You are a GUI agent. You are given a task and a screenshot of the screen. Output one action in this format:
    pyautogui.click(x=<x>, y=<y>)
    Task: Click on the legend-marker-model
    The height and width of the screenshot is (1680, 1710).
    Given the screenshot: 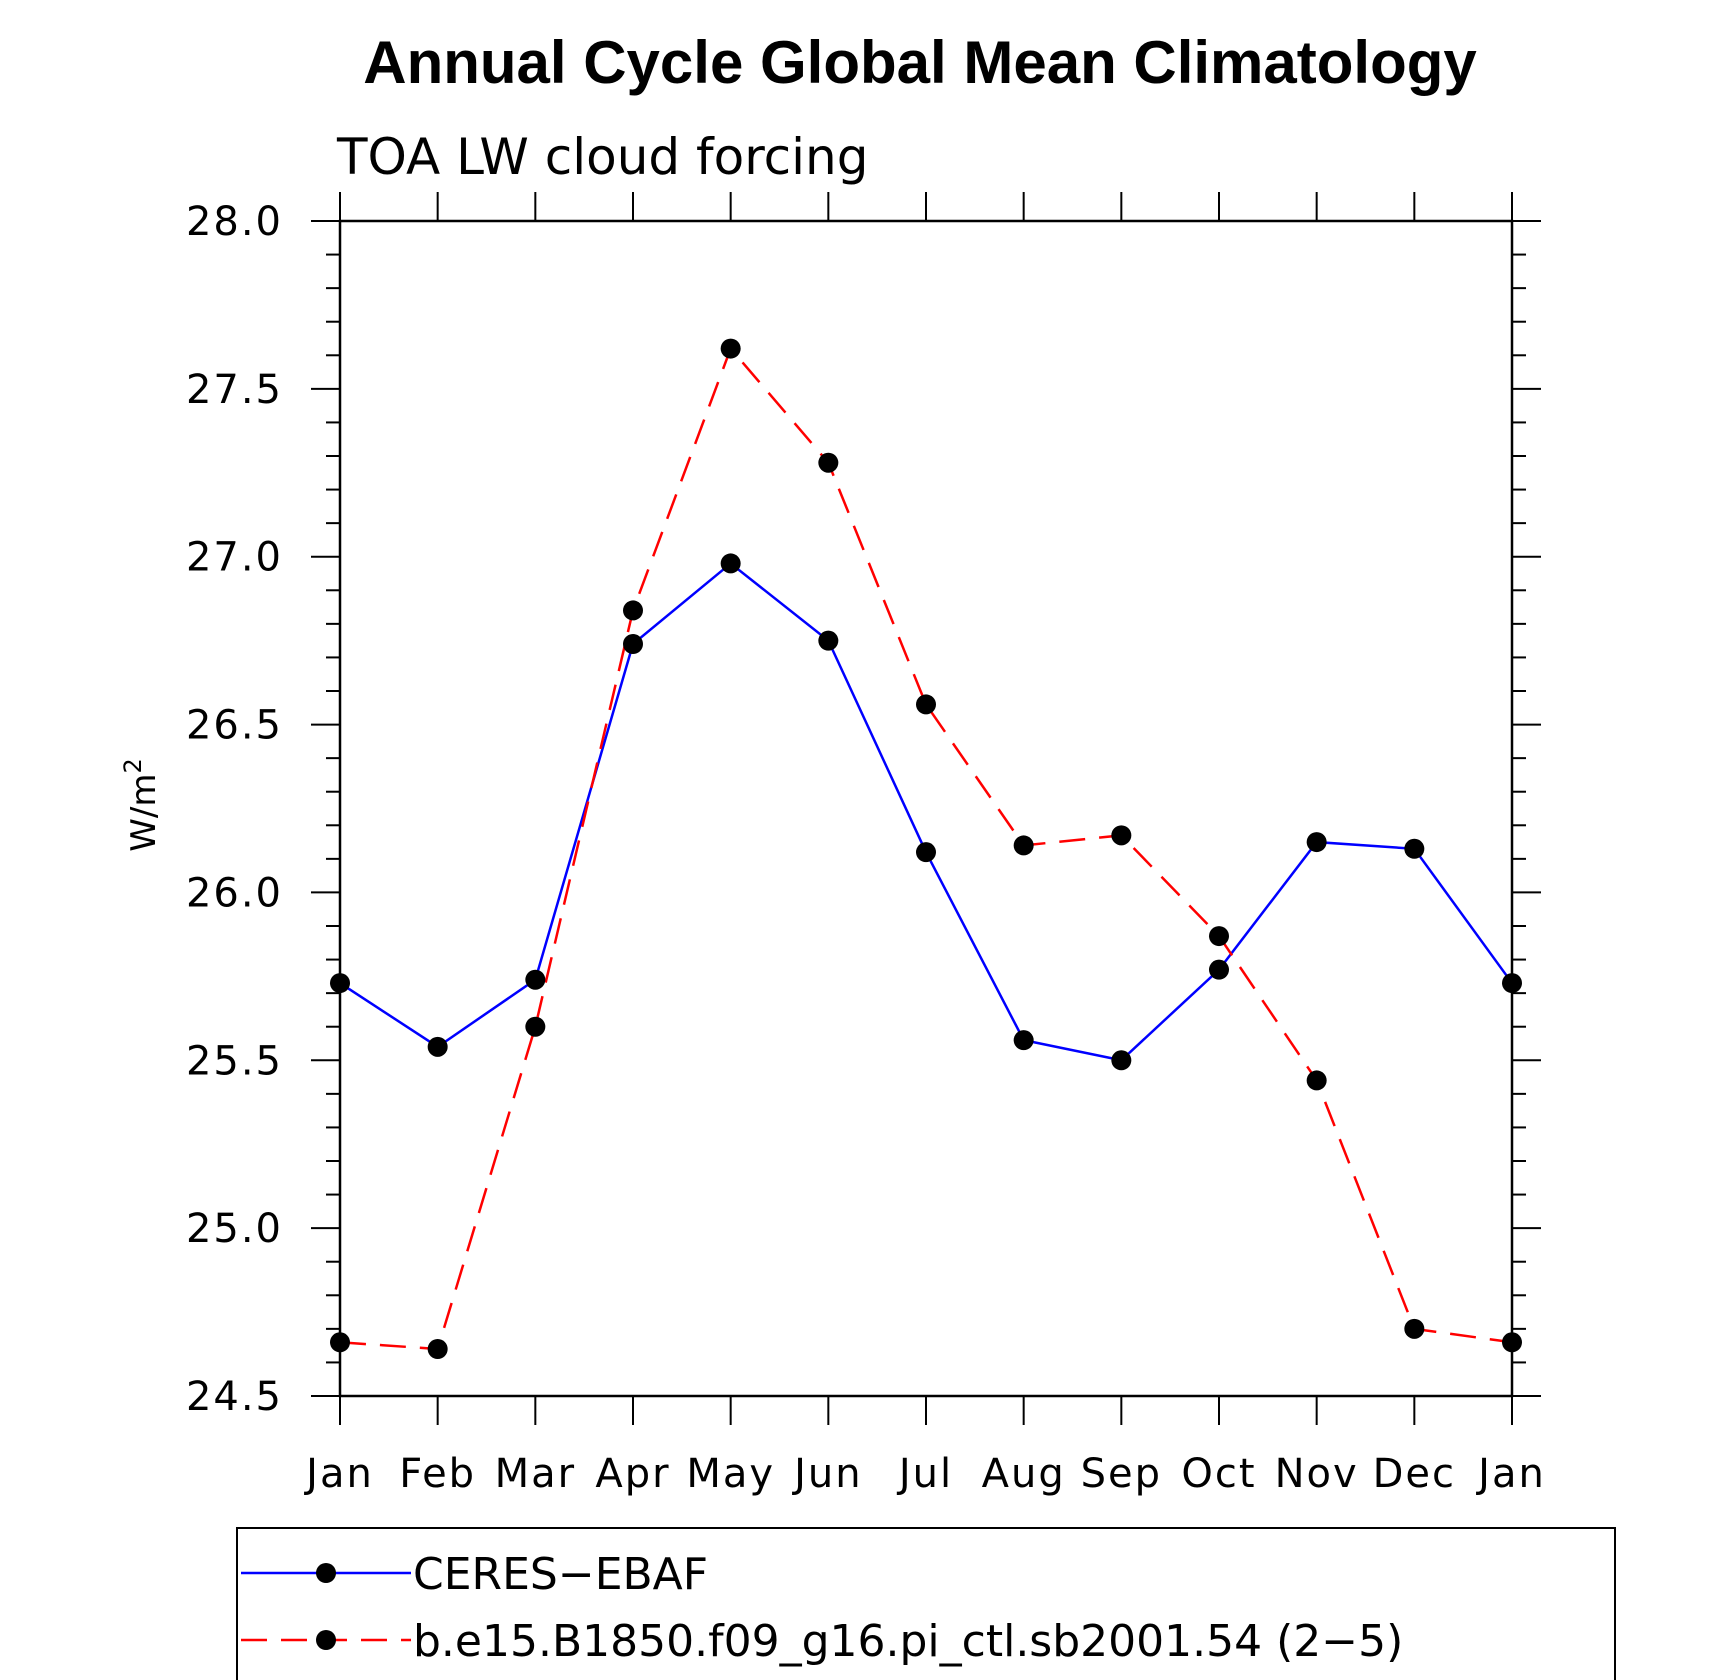 What is the action you would take?
    pyautogui.click(x=326, y=1640)
    